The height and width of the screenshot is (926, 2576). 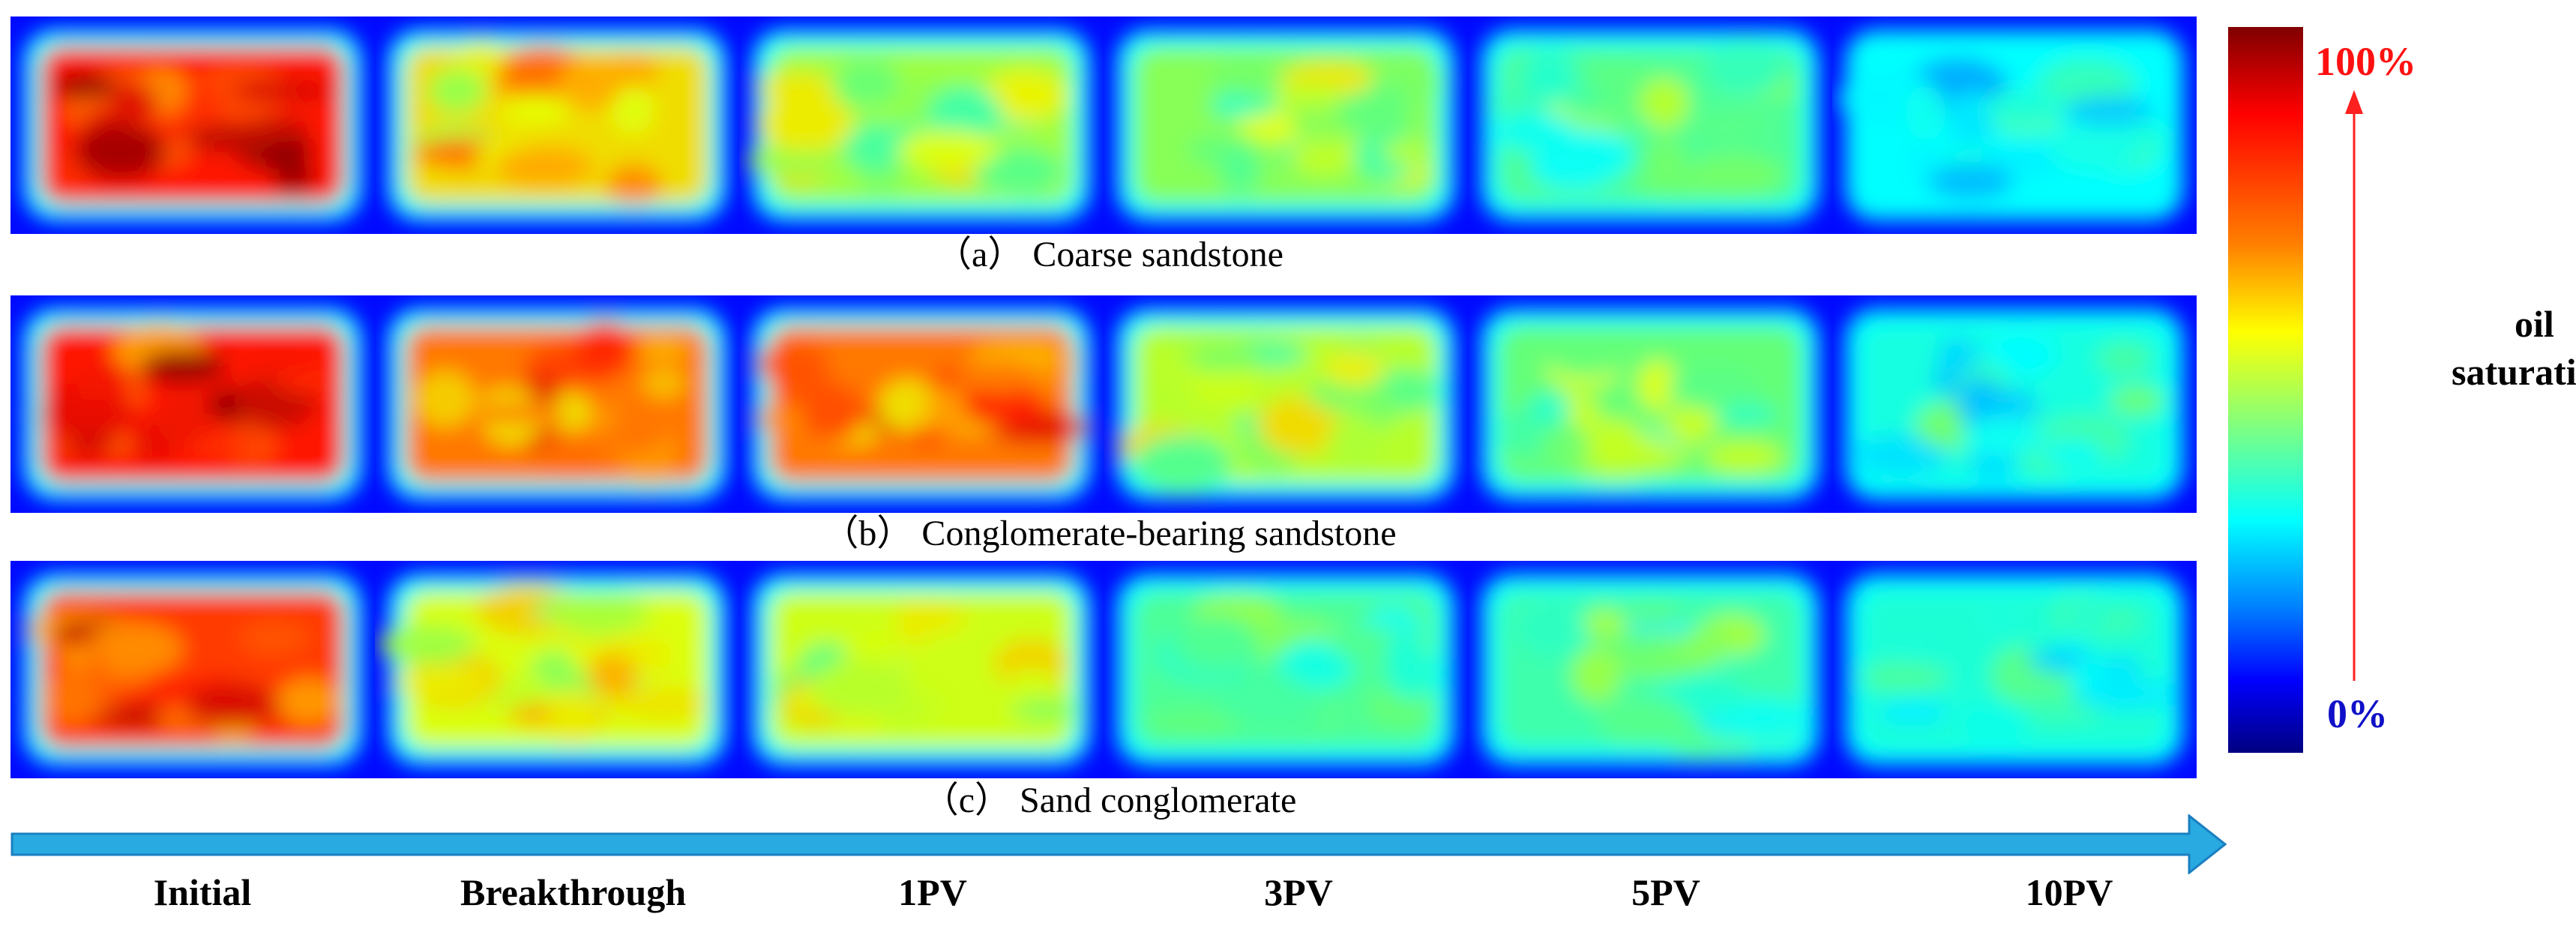 I want to click on injection-time-arrow, so click(x=1118, y=844).